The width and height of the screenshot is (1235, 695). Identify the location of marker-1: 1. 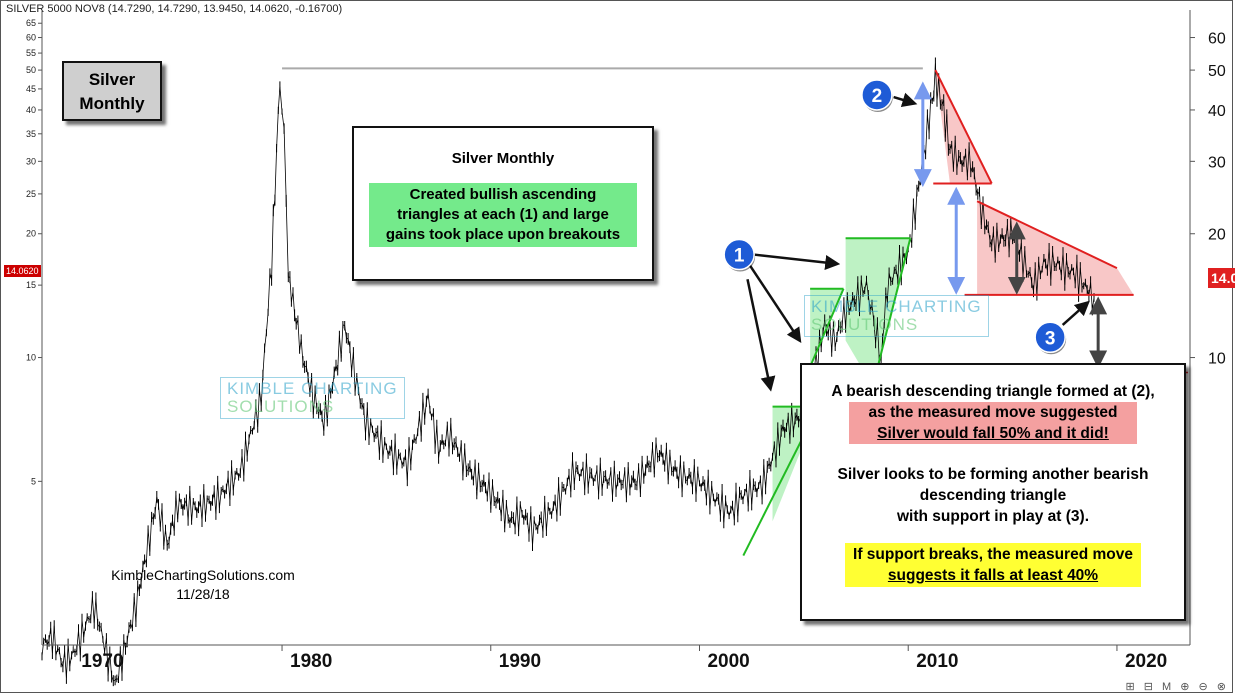
(739, 255).